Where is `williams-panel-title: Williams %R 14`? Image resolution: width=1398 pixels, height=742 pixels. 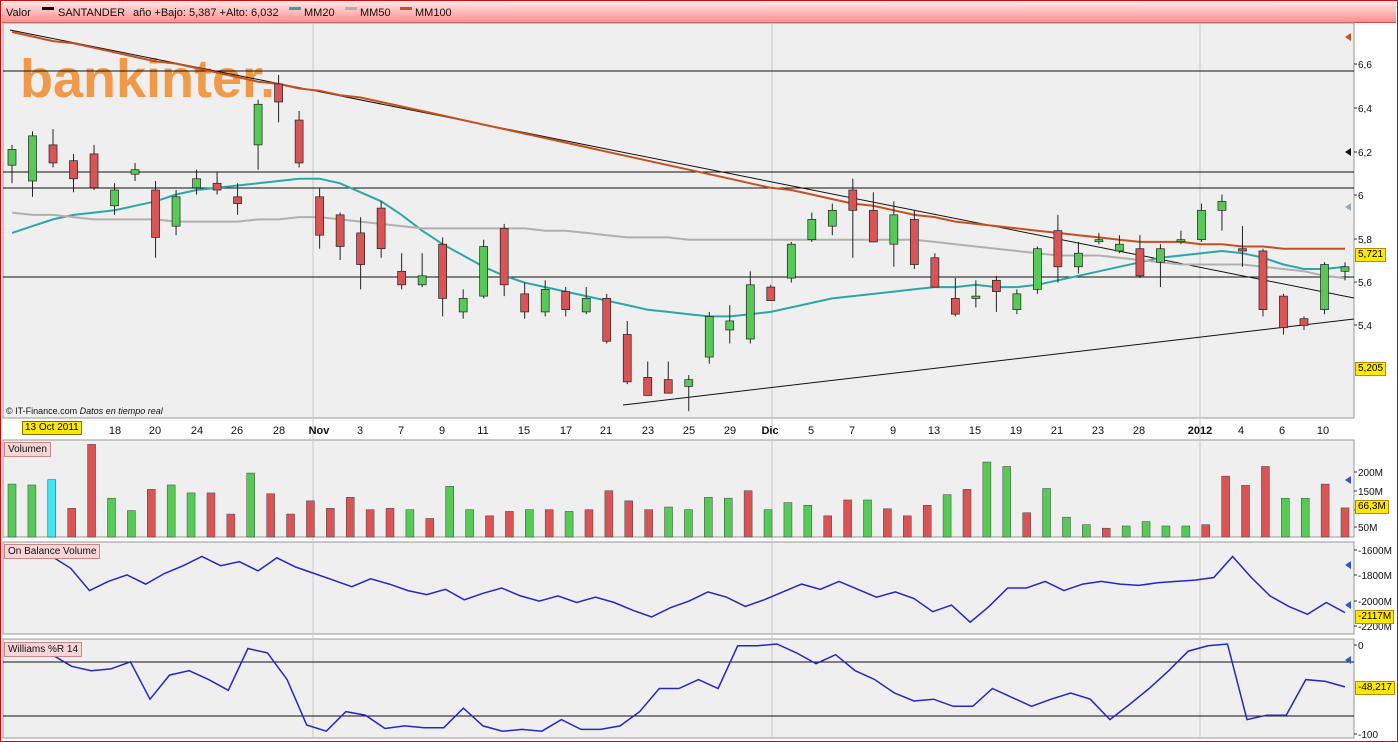
williams-panel-title: Williams %R 14 is located at coordinates (43, 649).